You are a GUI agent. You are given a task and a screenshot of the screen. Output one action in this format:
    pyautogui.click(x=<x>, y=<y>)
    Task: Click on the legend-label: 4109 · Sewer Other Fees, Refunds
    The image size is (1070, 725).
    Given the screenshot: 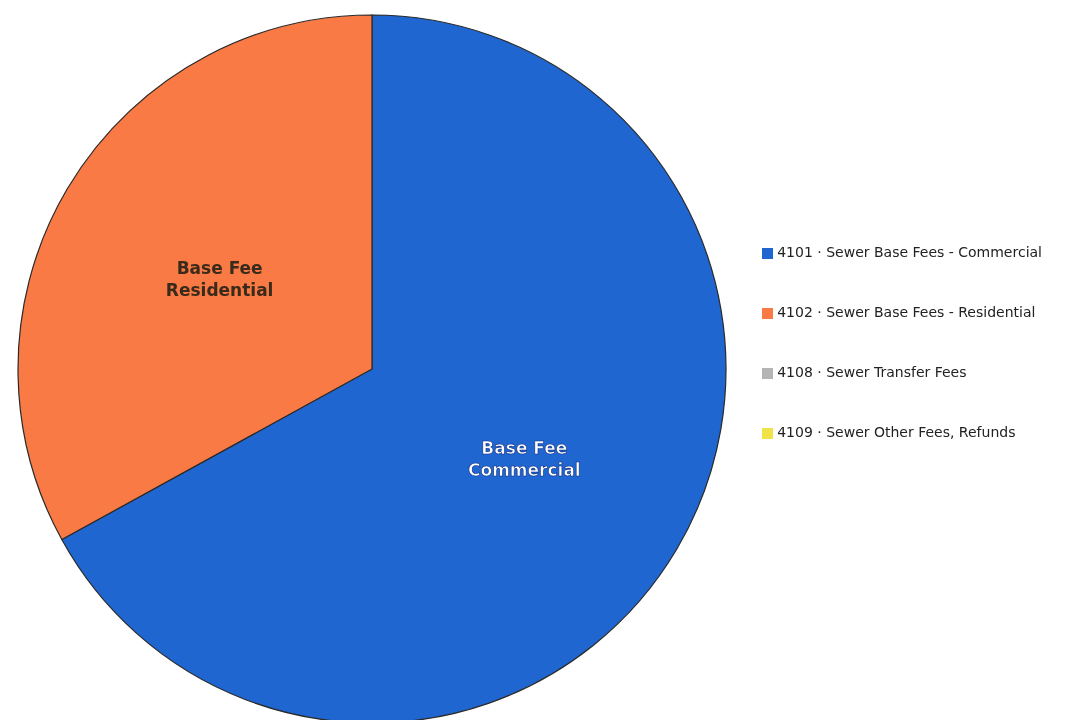 What is the action you would take?
    pyautogui.click(x=896, y=432)
    